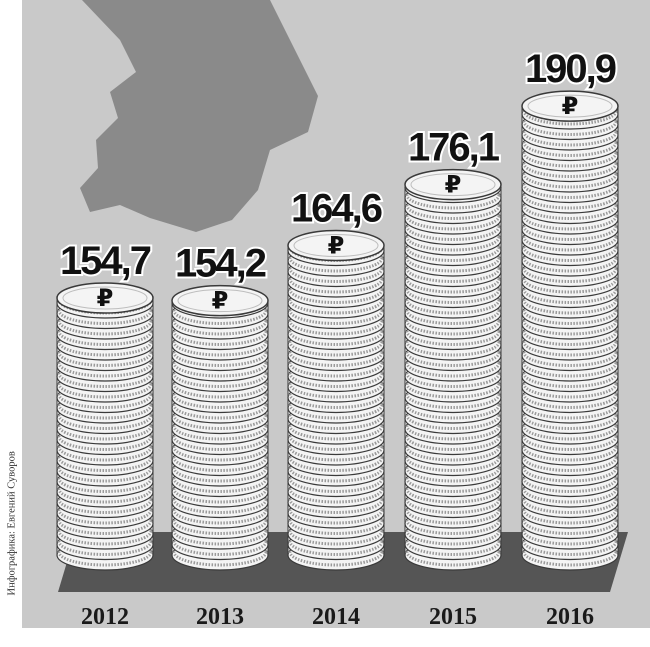 The height and width of the screenshot is (647, 650). Describe the element at coordinates (220, 617) in the screenshot. I see `year-label-2013: 2013` at that location.